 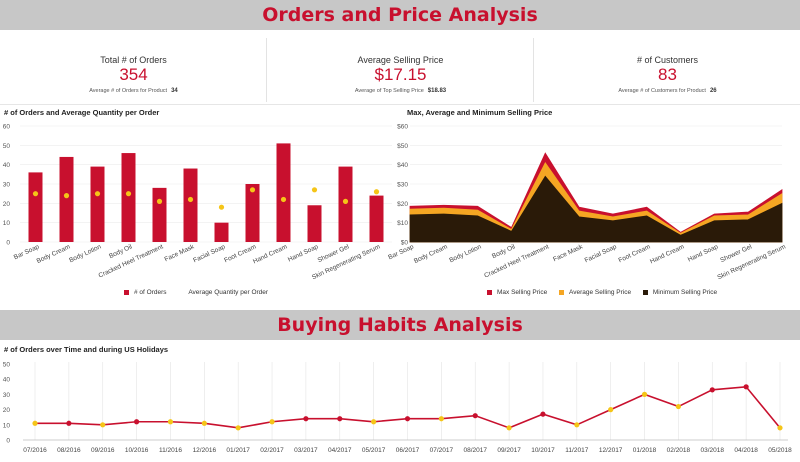 I want to click on section-title: Buying Habits Analysis, so click(x=400, y=325).